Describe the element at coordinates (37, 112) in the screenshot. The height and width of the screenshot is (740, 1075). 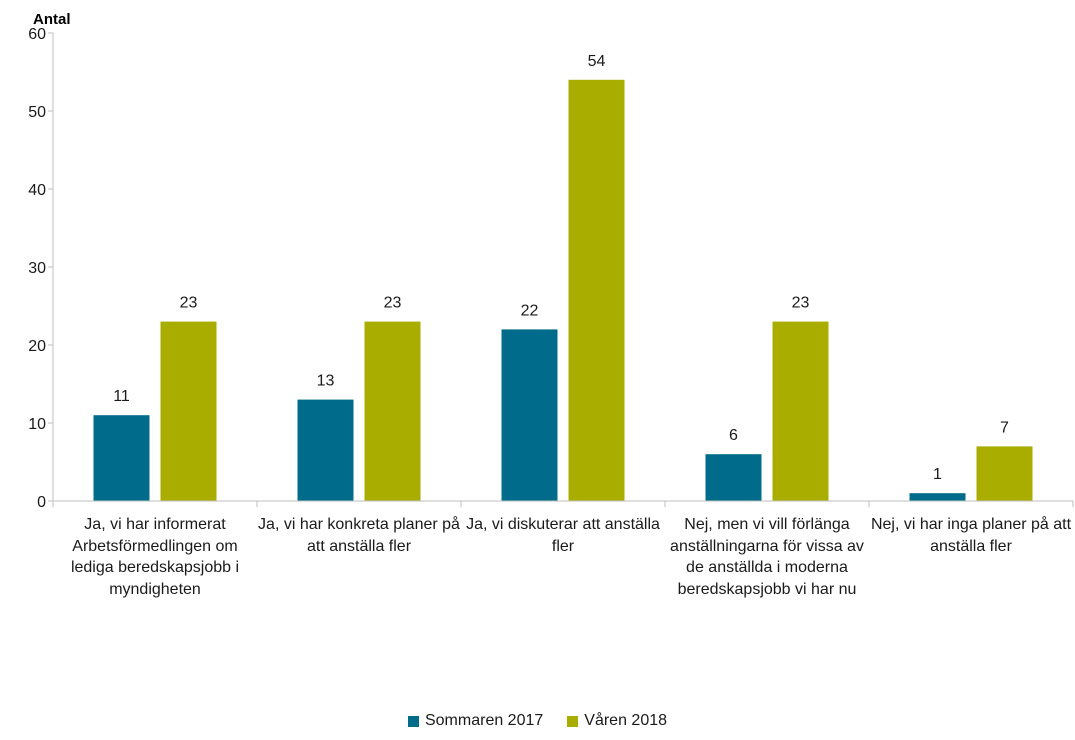
I see `y-tick-label: 50` at that location.